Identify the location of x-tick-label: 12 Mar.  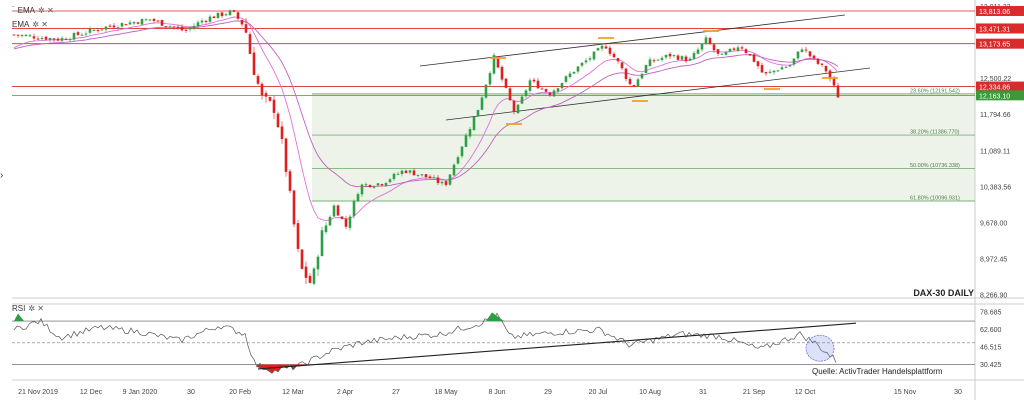
(293, 392).